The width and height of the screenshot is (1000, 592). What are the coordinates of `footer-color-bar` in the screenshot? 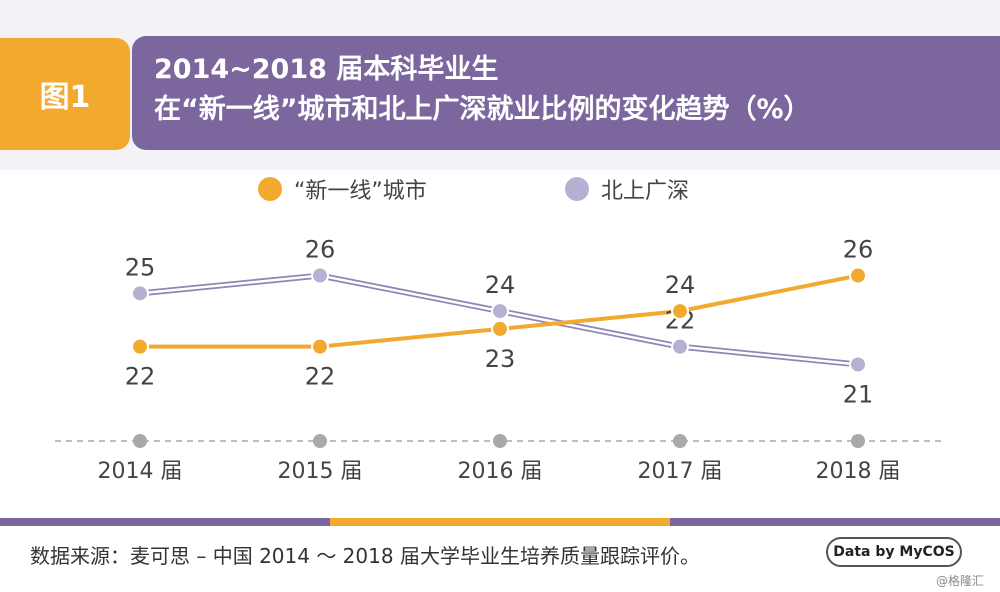 It's located at (500, 522).